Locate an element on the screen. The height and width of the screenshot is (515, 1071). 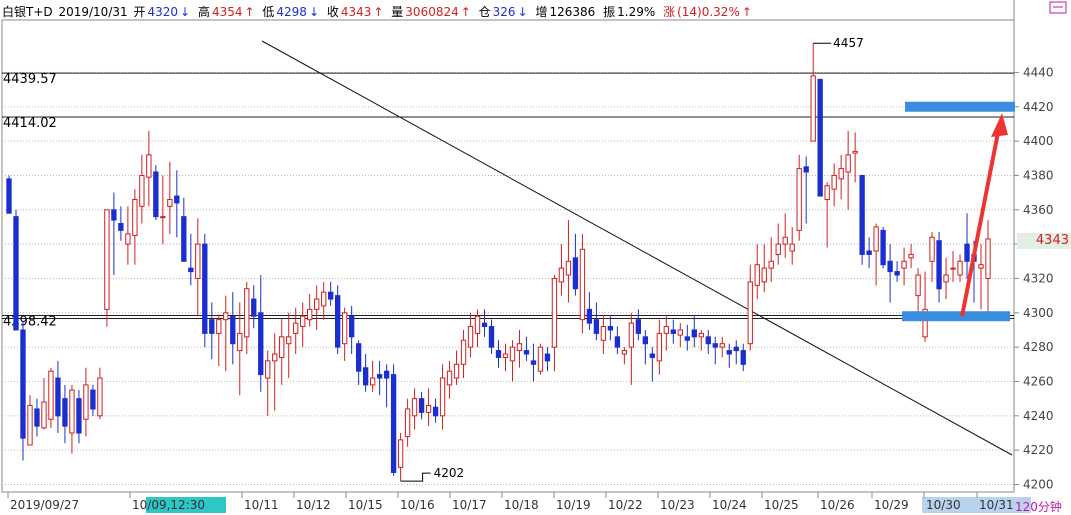
oi-change-quote: 增 126386 is located at coordinates (565, 12).